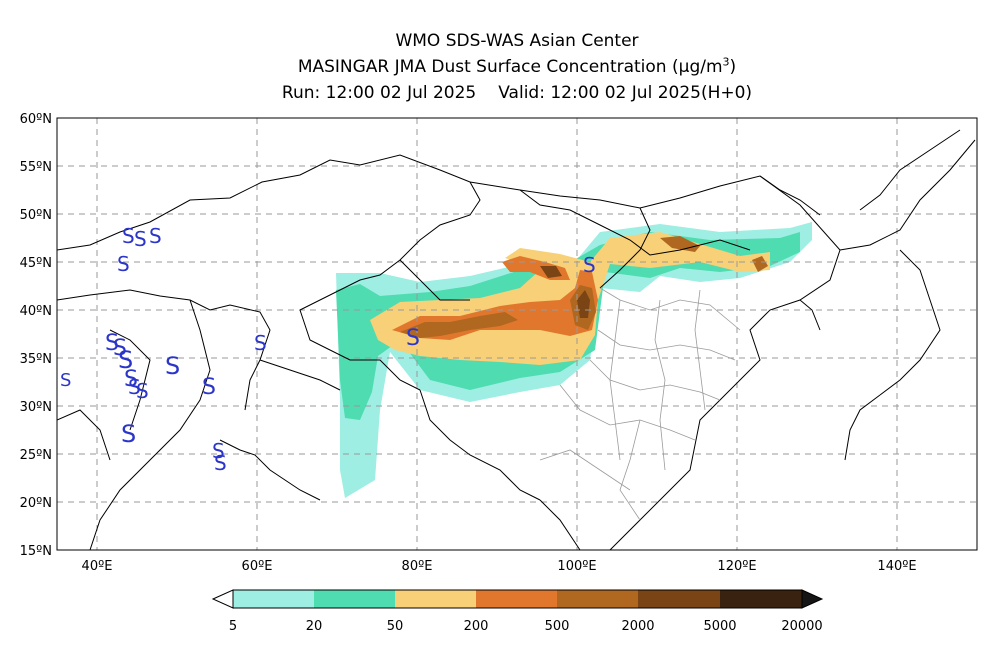 The width and height of the screenshot is (1000, 666). What do you see at coordinates (395, 626) in the screenshot?
I see `colorbar-label: 50` at bounding box center [395, 626].